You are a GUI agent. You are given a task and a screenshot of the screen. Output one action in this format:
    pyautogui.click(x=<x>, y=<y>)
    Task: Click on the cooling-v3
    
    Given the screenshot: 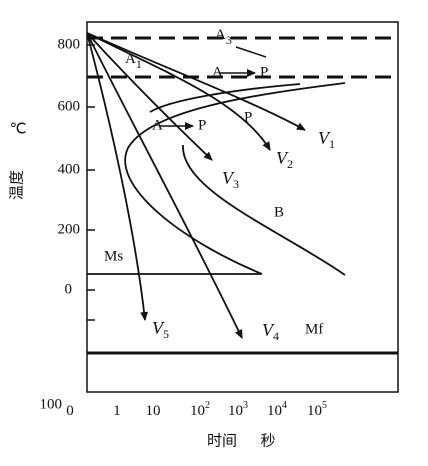 What is the action you would take?
    pyautogui.click(x=149, y=96)
    